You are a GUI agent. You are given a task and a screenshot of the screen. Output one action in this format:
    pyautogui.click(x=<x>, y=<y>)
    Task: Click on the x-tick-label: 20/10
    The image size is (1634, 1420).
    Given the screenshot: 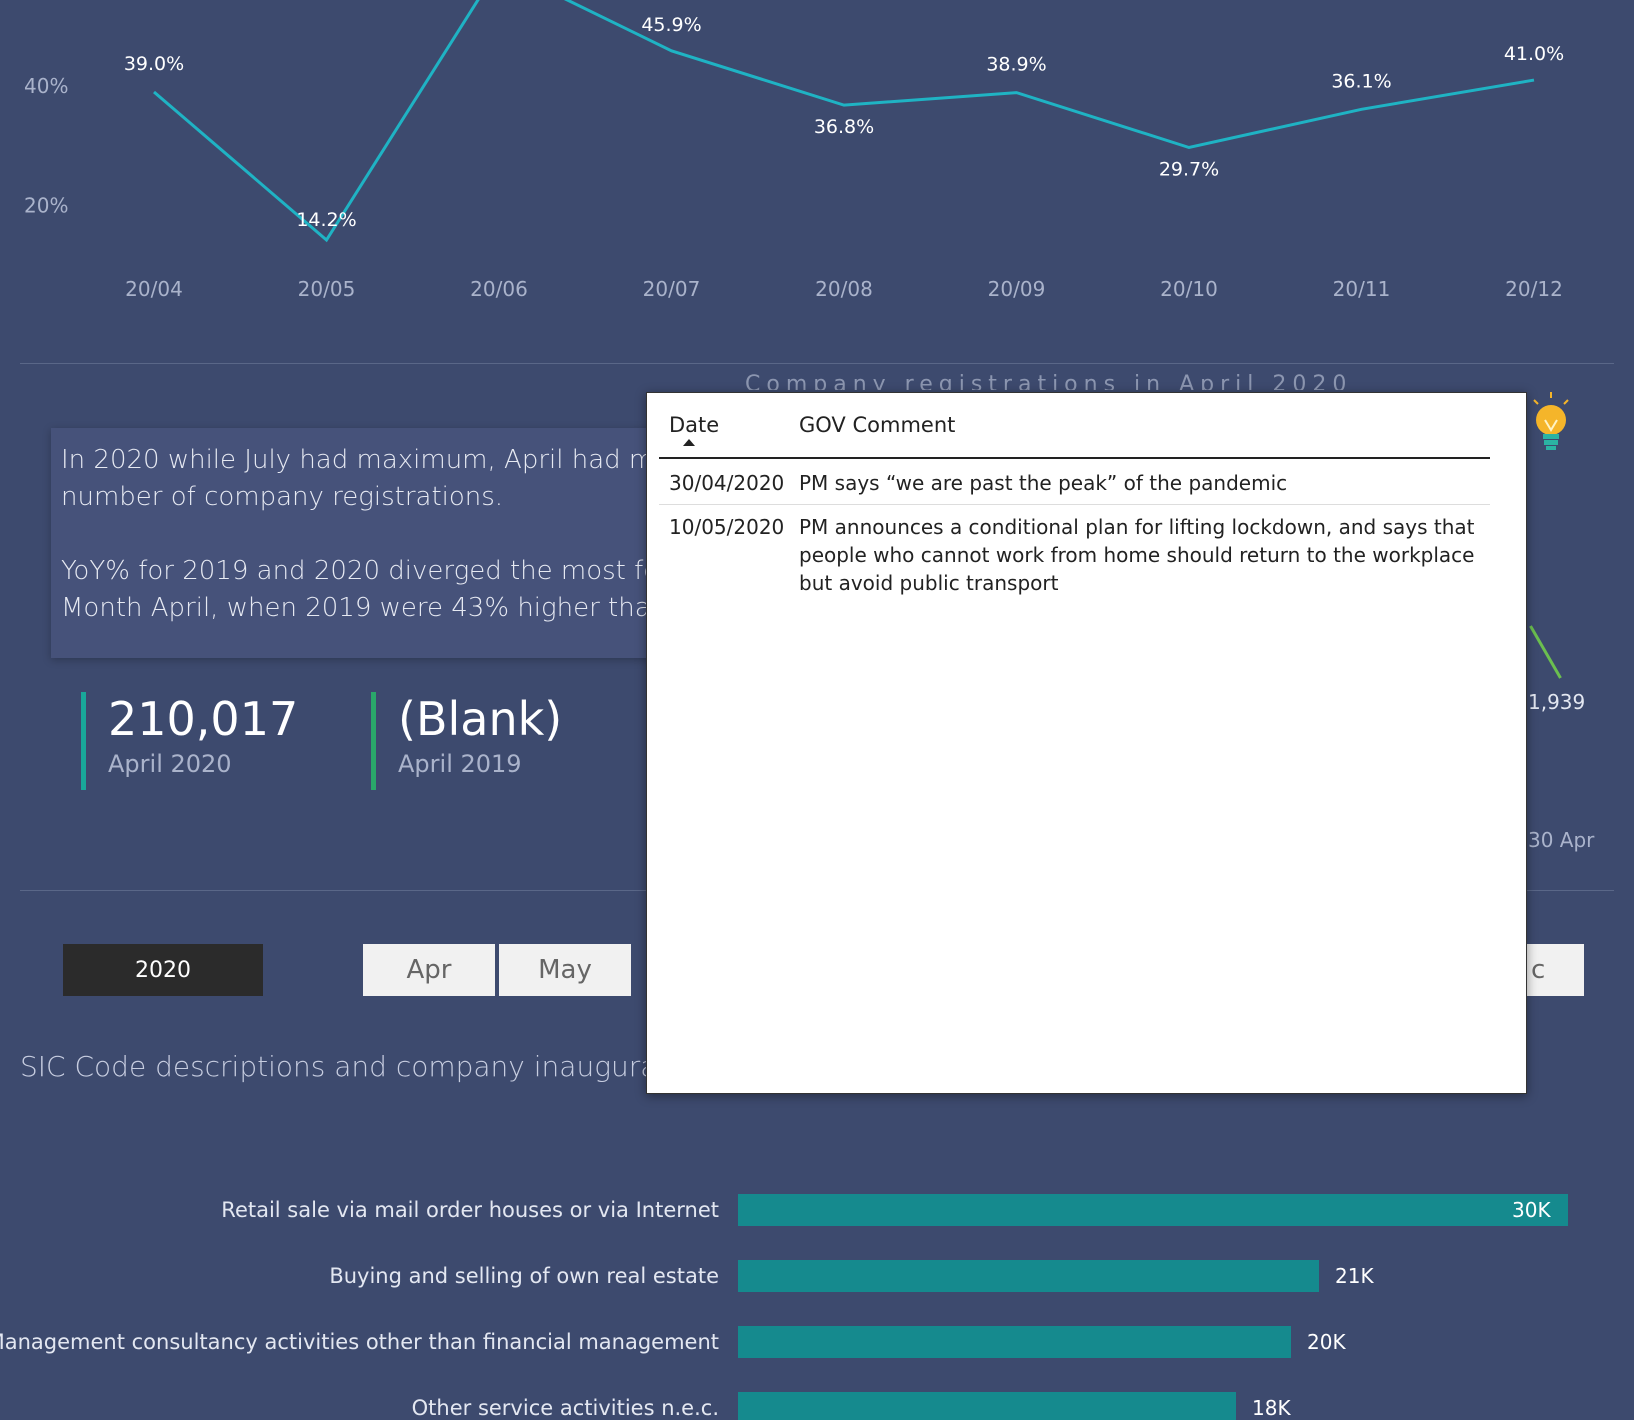 What is the action you would take?
    pyautogui.click(x=1189, y=289)
    